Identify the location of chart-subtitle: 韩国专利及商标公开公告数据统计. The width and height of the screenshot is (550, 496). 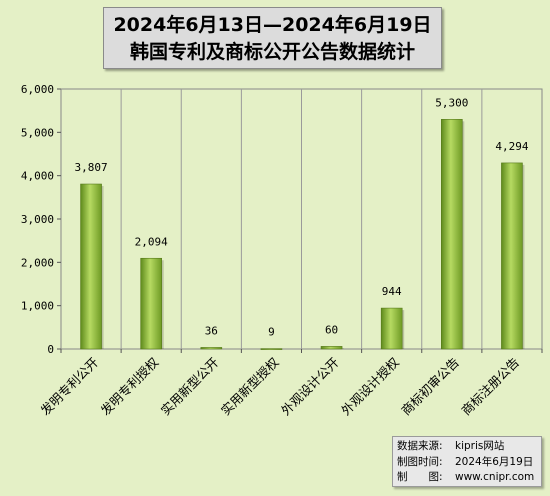
(272, 52).